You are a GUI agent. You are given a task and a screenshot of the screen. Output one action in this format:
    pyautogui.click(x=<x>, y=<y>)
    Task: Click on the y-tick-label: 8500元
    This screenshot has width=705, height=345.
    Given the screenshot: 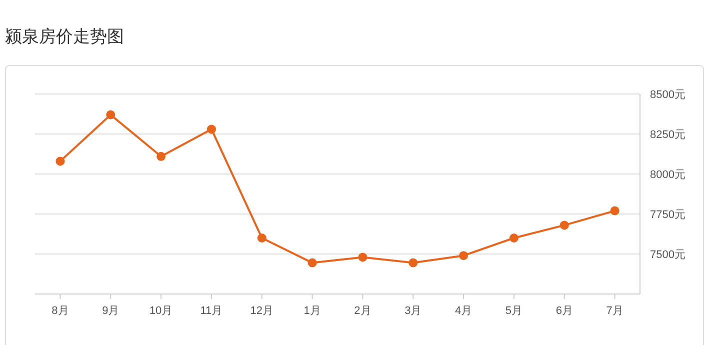 What is the action you would take?
    pyautogui.click(x=668, y=95)
    